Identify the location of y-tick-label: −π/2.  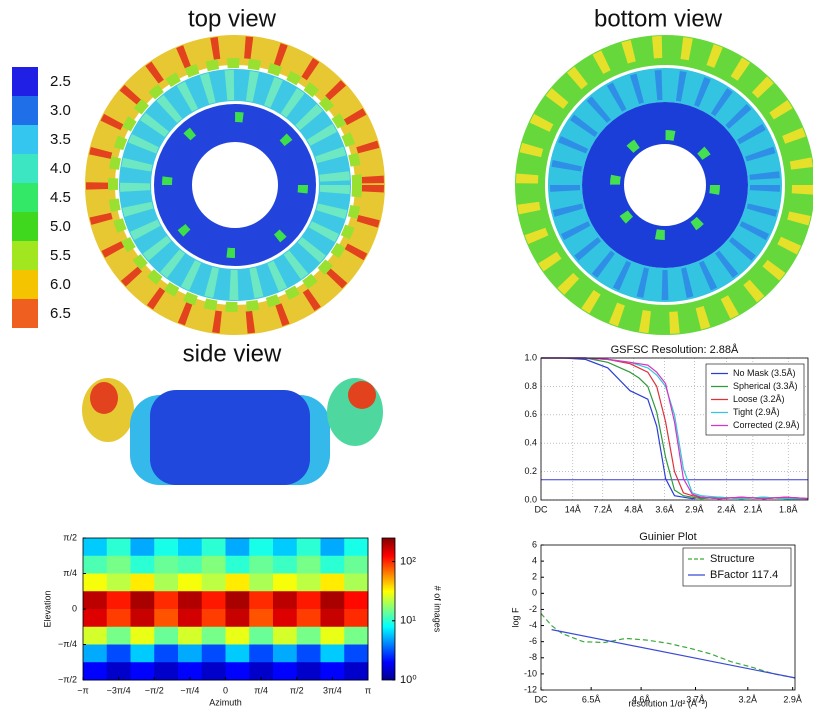
(67, 679).